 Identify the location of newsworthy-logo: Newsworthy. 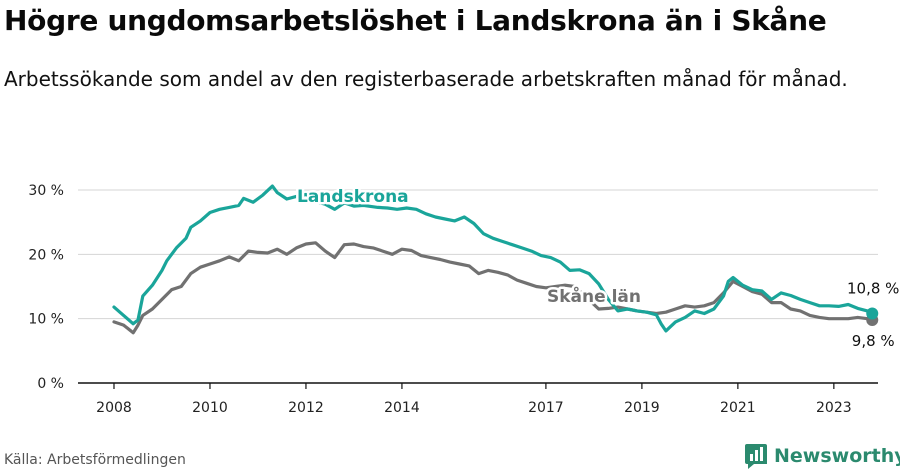
(822, 456).